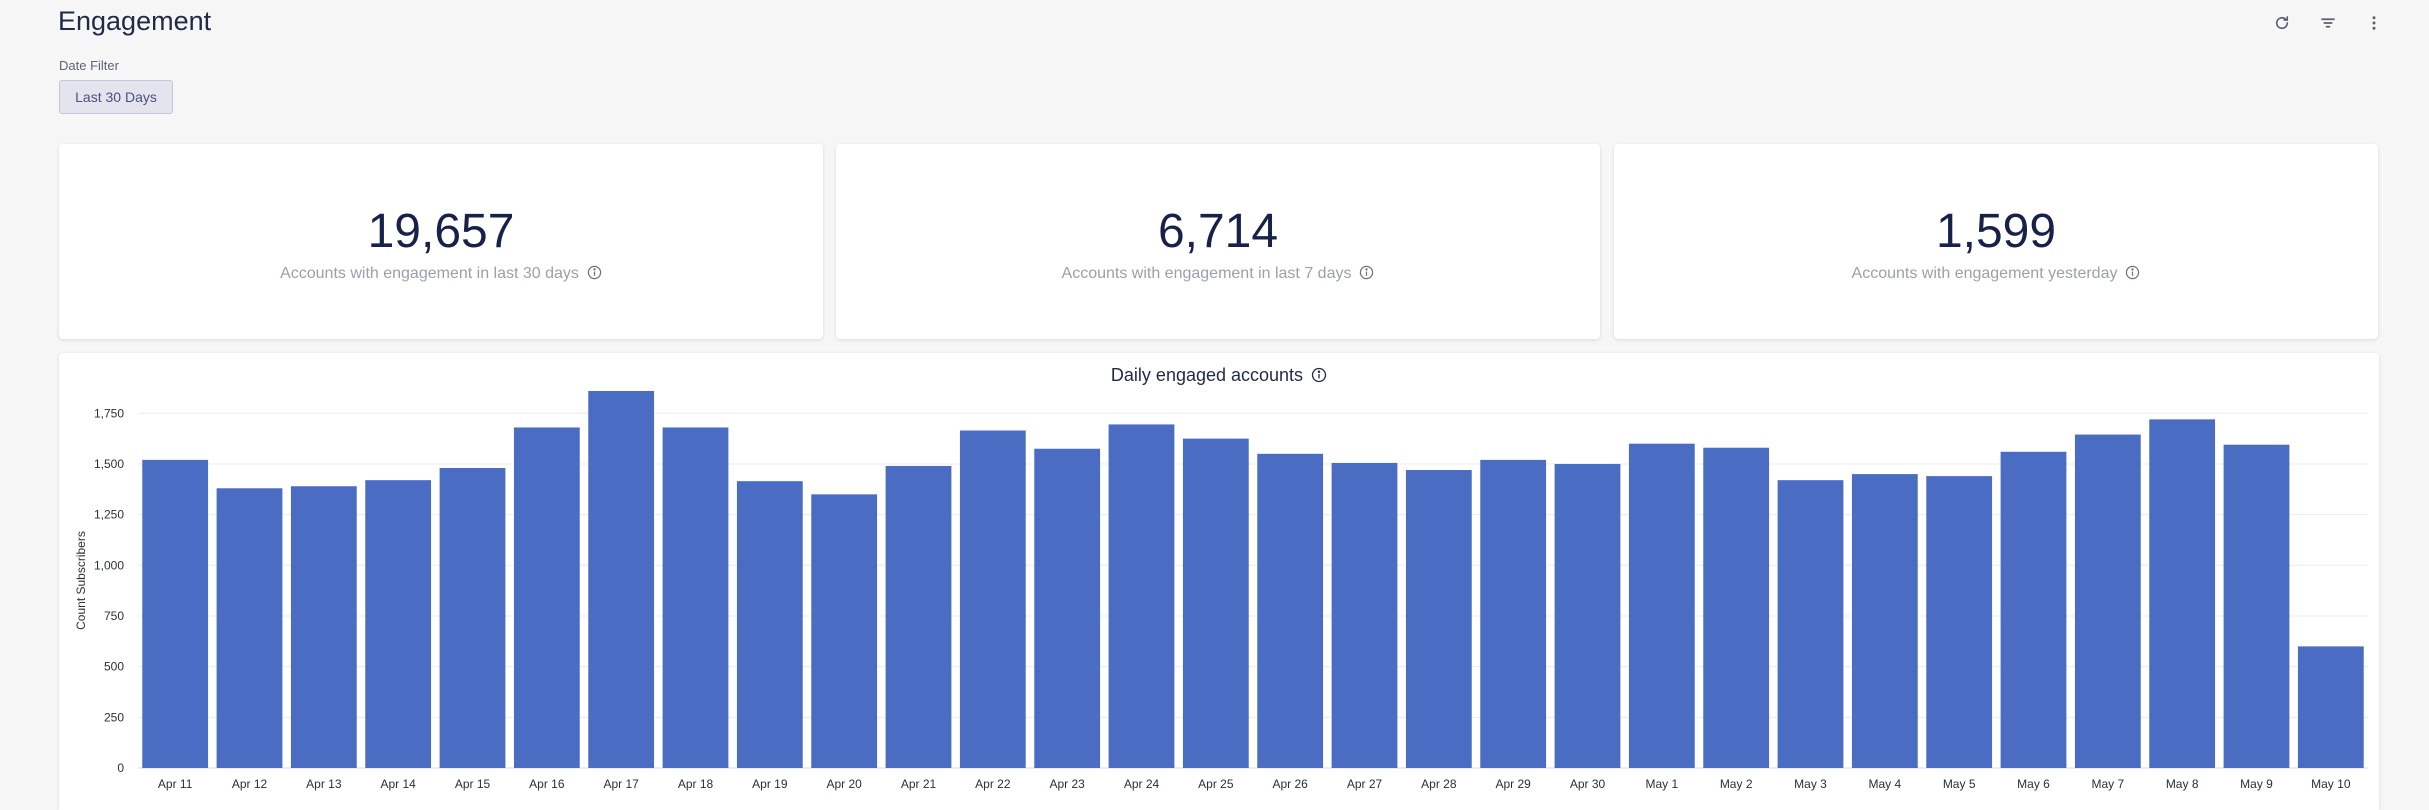  What do you see at coordinates (1067, 784) in the screenshot?
I see `x-tick-label: Apr 23` at bounding box center [1067, 784].